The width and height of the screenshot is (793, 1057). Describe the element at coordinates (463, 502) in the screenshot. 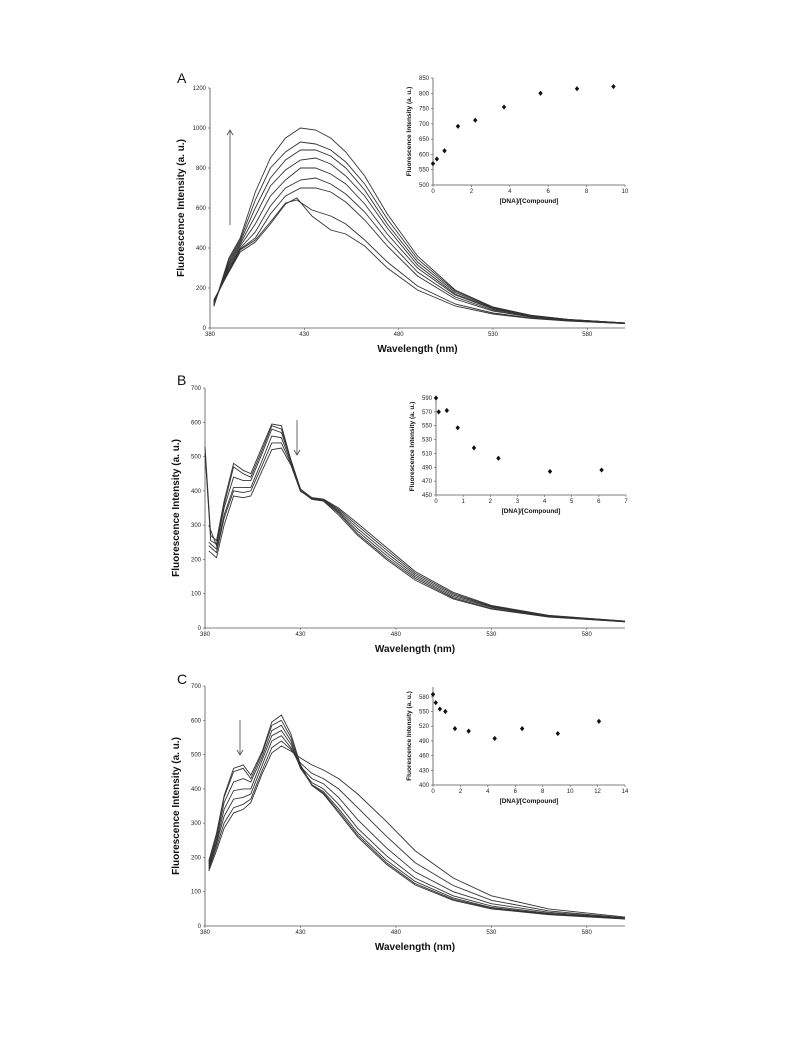

I see `inset-x-tick-label: 1` at that location.